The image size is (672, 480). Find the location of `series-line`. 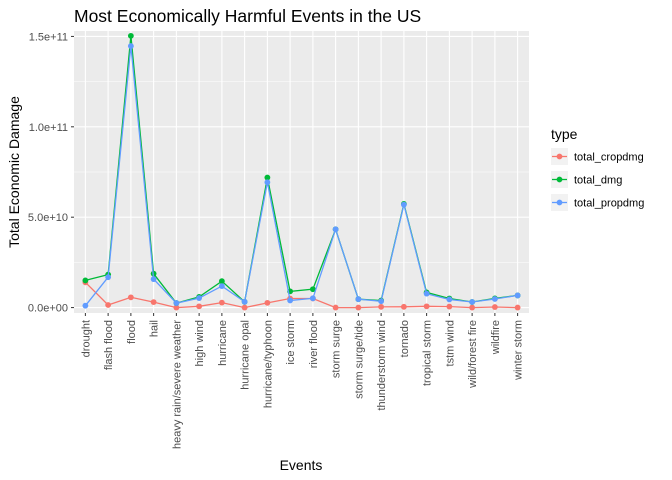

series-line is located at coordinates (301, 295).